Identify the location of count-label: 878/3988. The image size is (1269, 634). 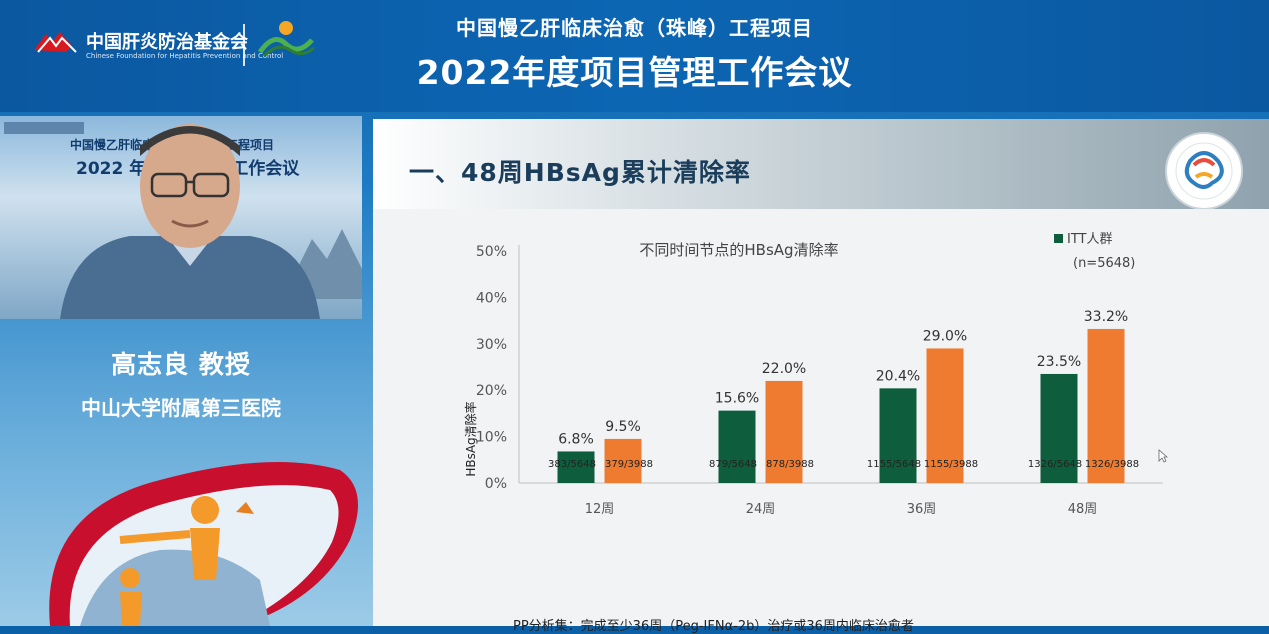
(790, 464).